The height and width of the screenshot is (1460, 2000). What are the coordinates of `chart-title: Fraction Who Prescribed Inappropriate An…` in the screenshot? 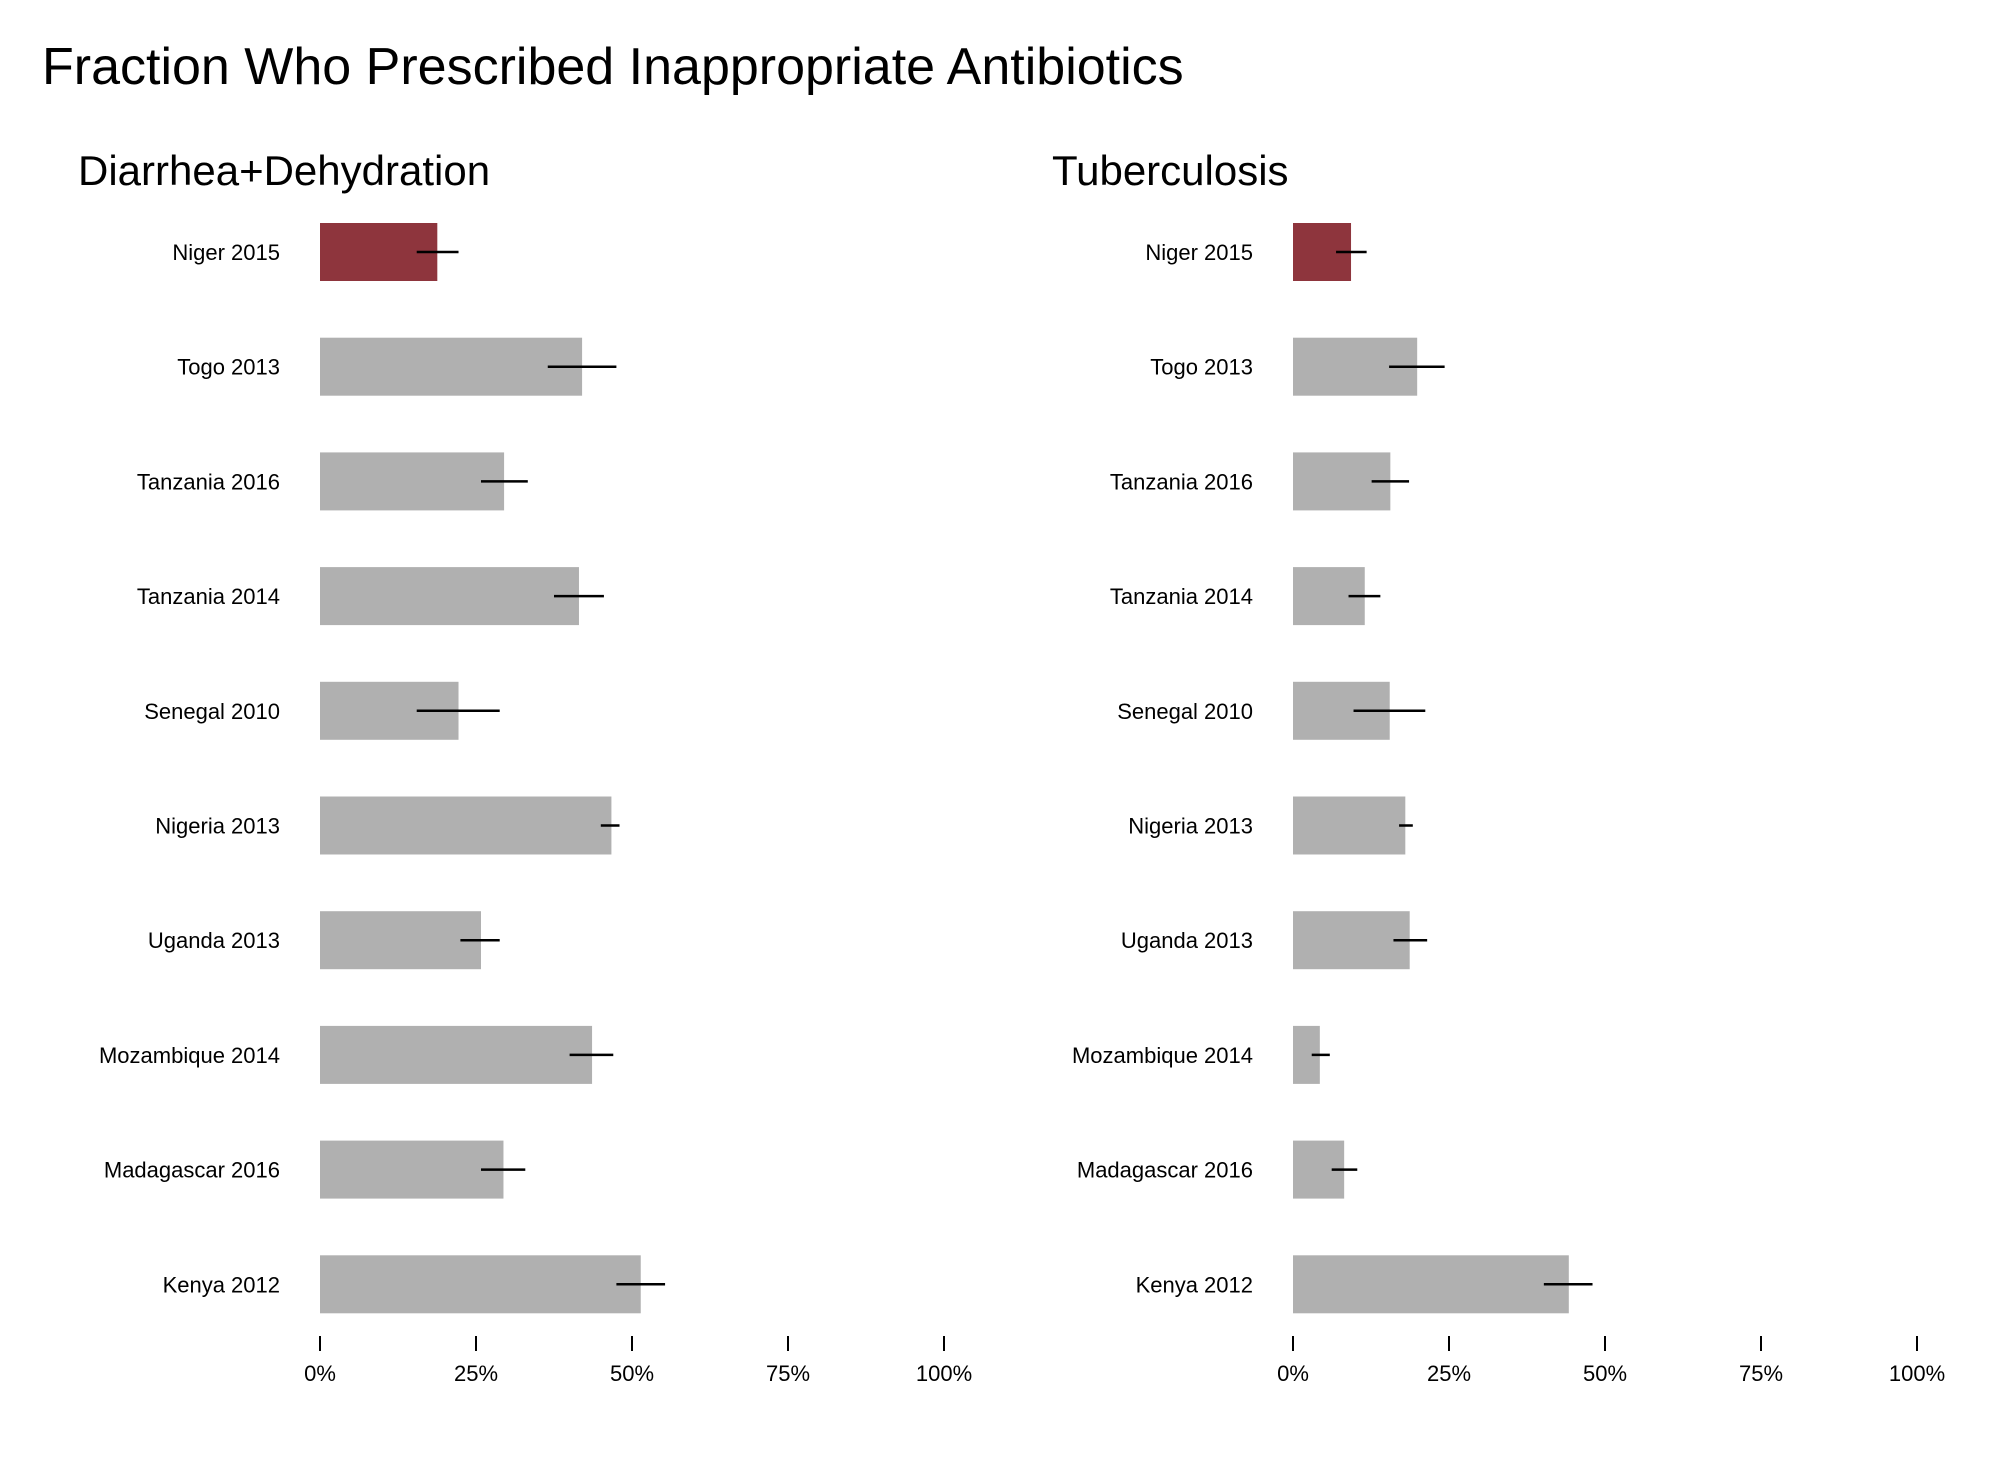 It's located at (613, 67).